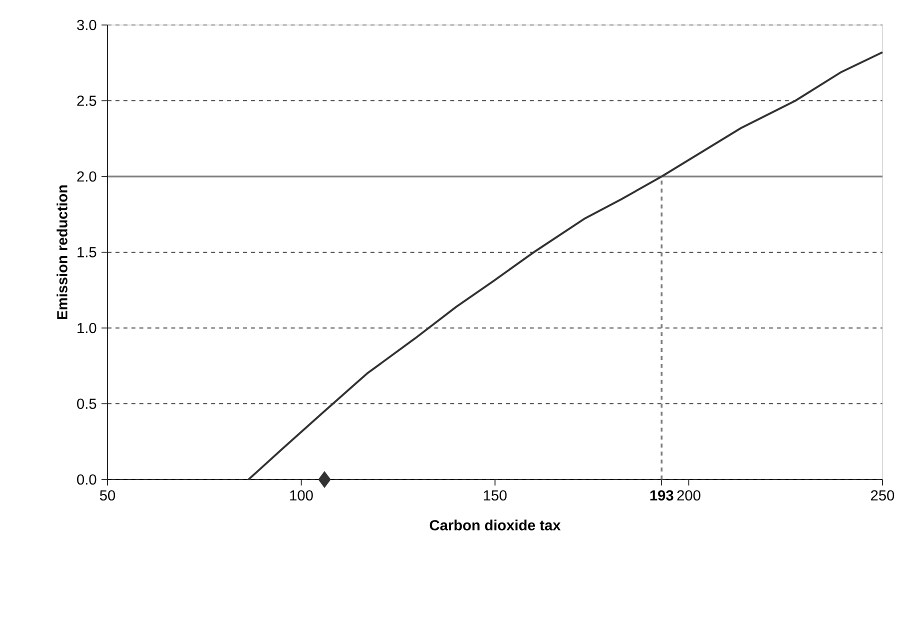  I want to click on x-tick-label: 50, so click(108, 495).